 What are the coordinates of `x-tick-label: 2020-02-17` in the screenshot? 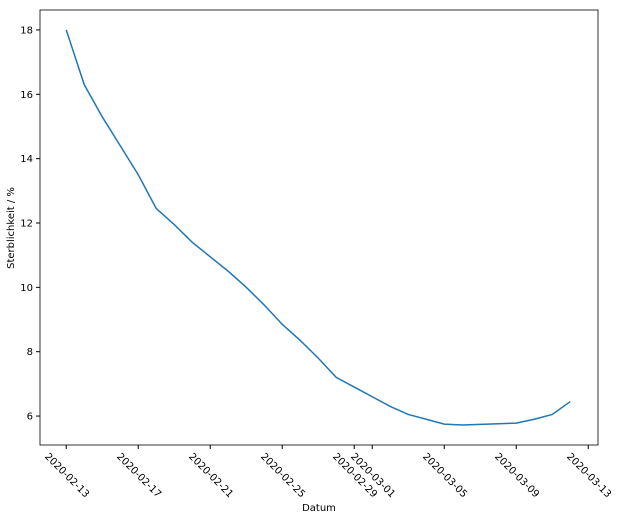 It's located at (138, 475).